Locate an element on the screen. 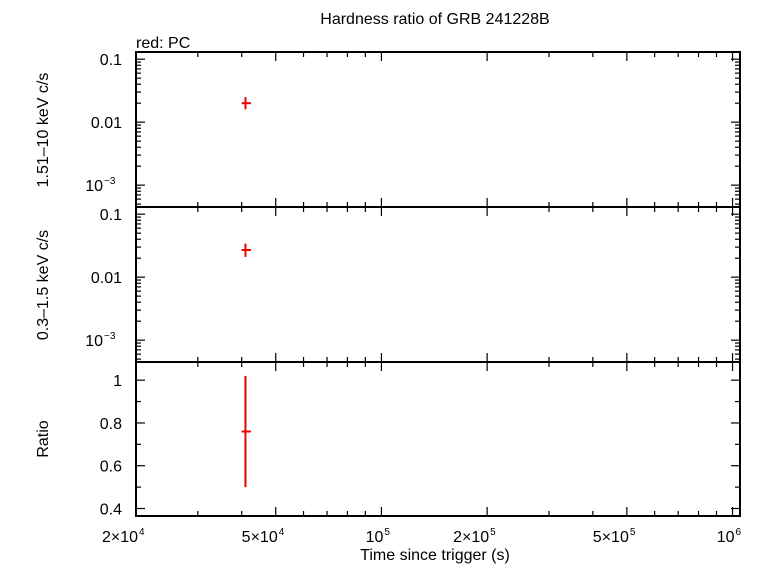  x-tick-label: 5×10 5 is located at coordinates (614, 536).